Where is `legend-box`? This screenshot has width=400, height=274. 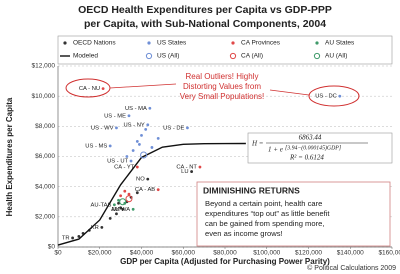
legend-box is located at coordinates (225, 50).